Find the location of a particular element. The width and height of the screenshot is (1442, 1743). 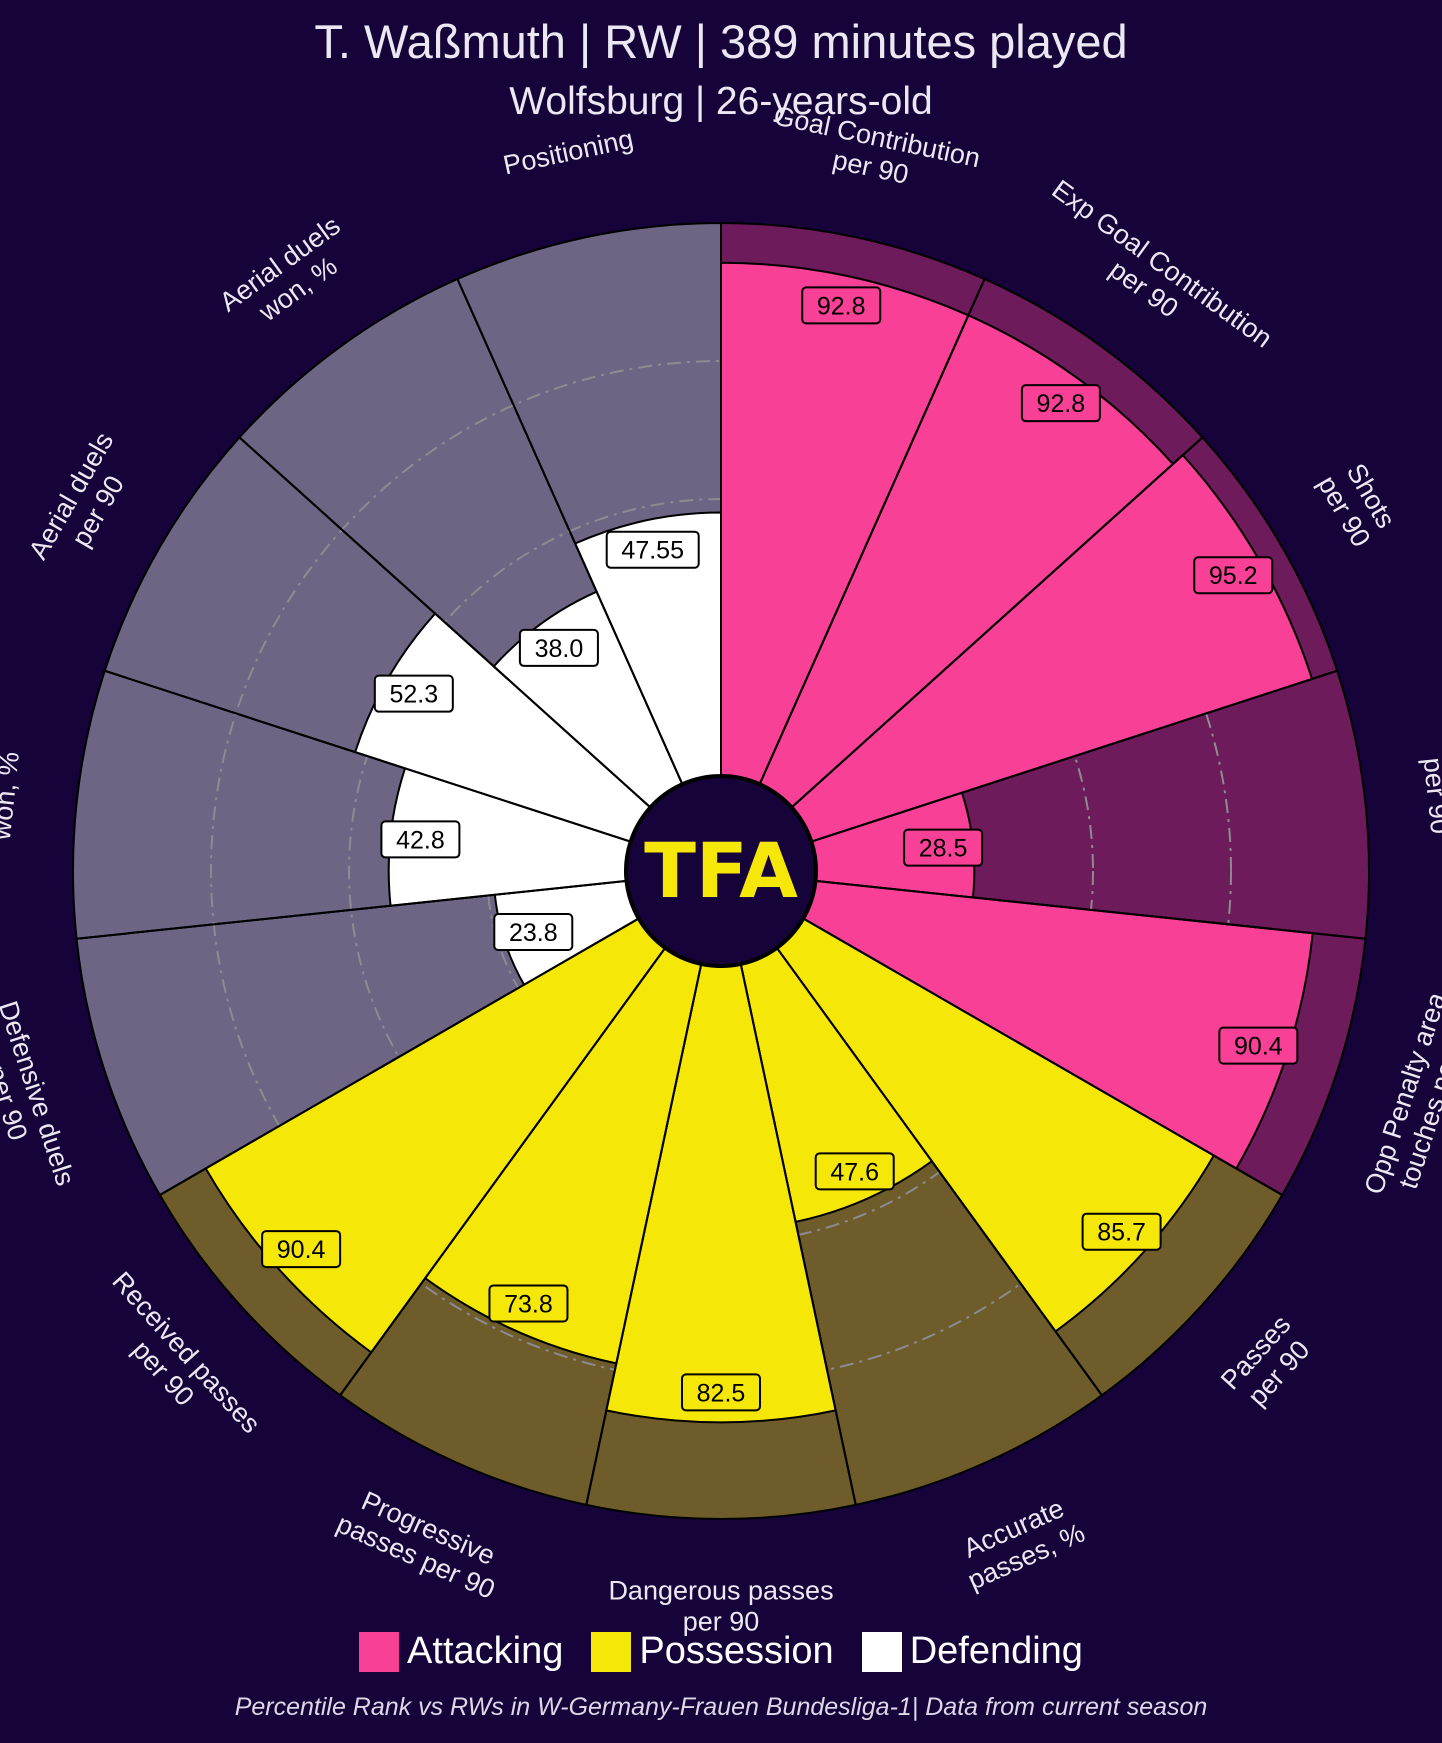

legend-item-possession: Possession is located at coordinates (712, 1651).